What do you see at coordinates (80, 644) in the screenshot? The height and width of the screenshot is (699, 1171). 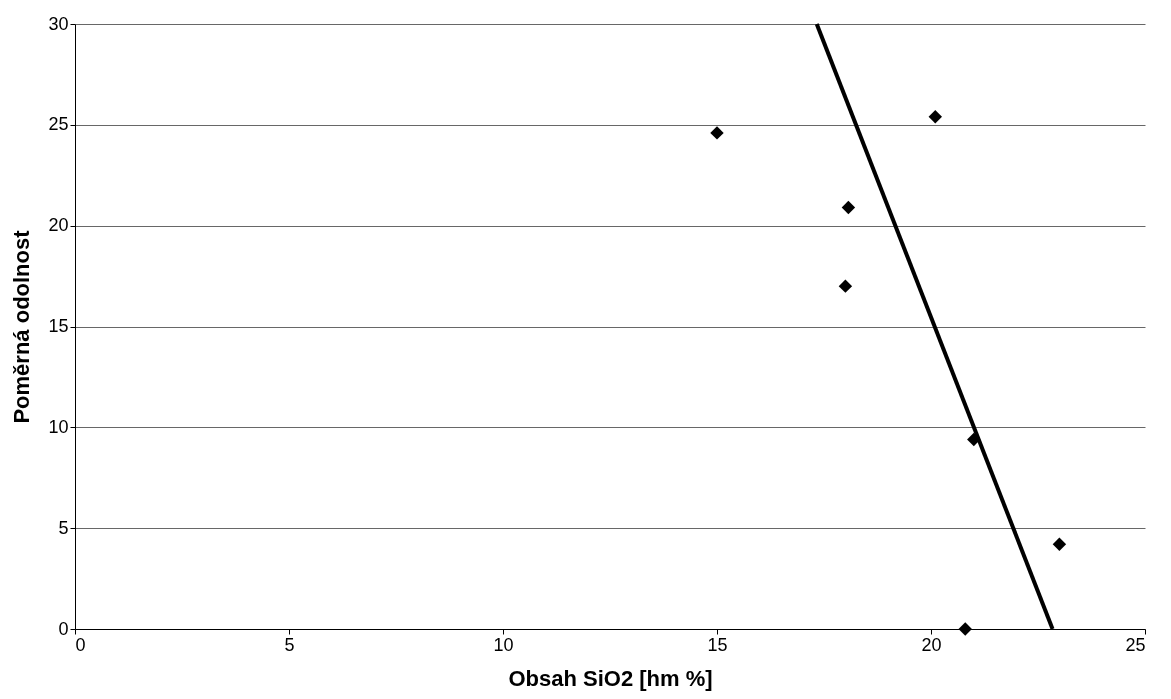 I see `x-tick-label: 0` at bounding box center [80, 644].